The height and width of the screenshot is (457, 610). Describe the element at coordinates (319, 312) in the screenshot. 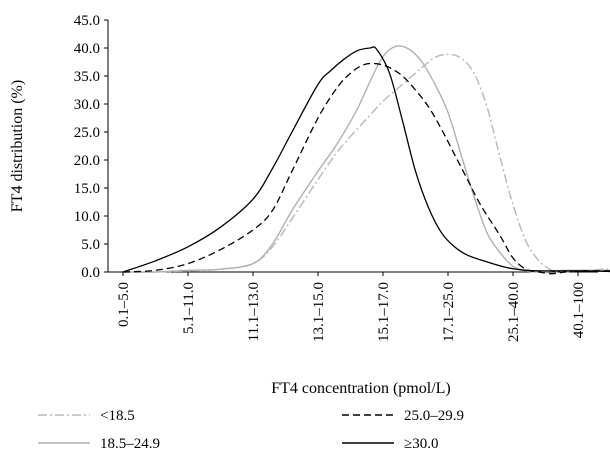

I see `x-tick-label: 13.1–15.0` at that location.